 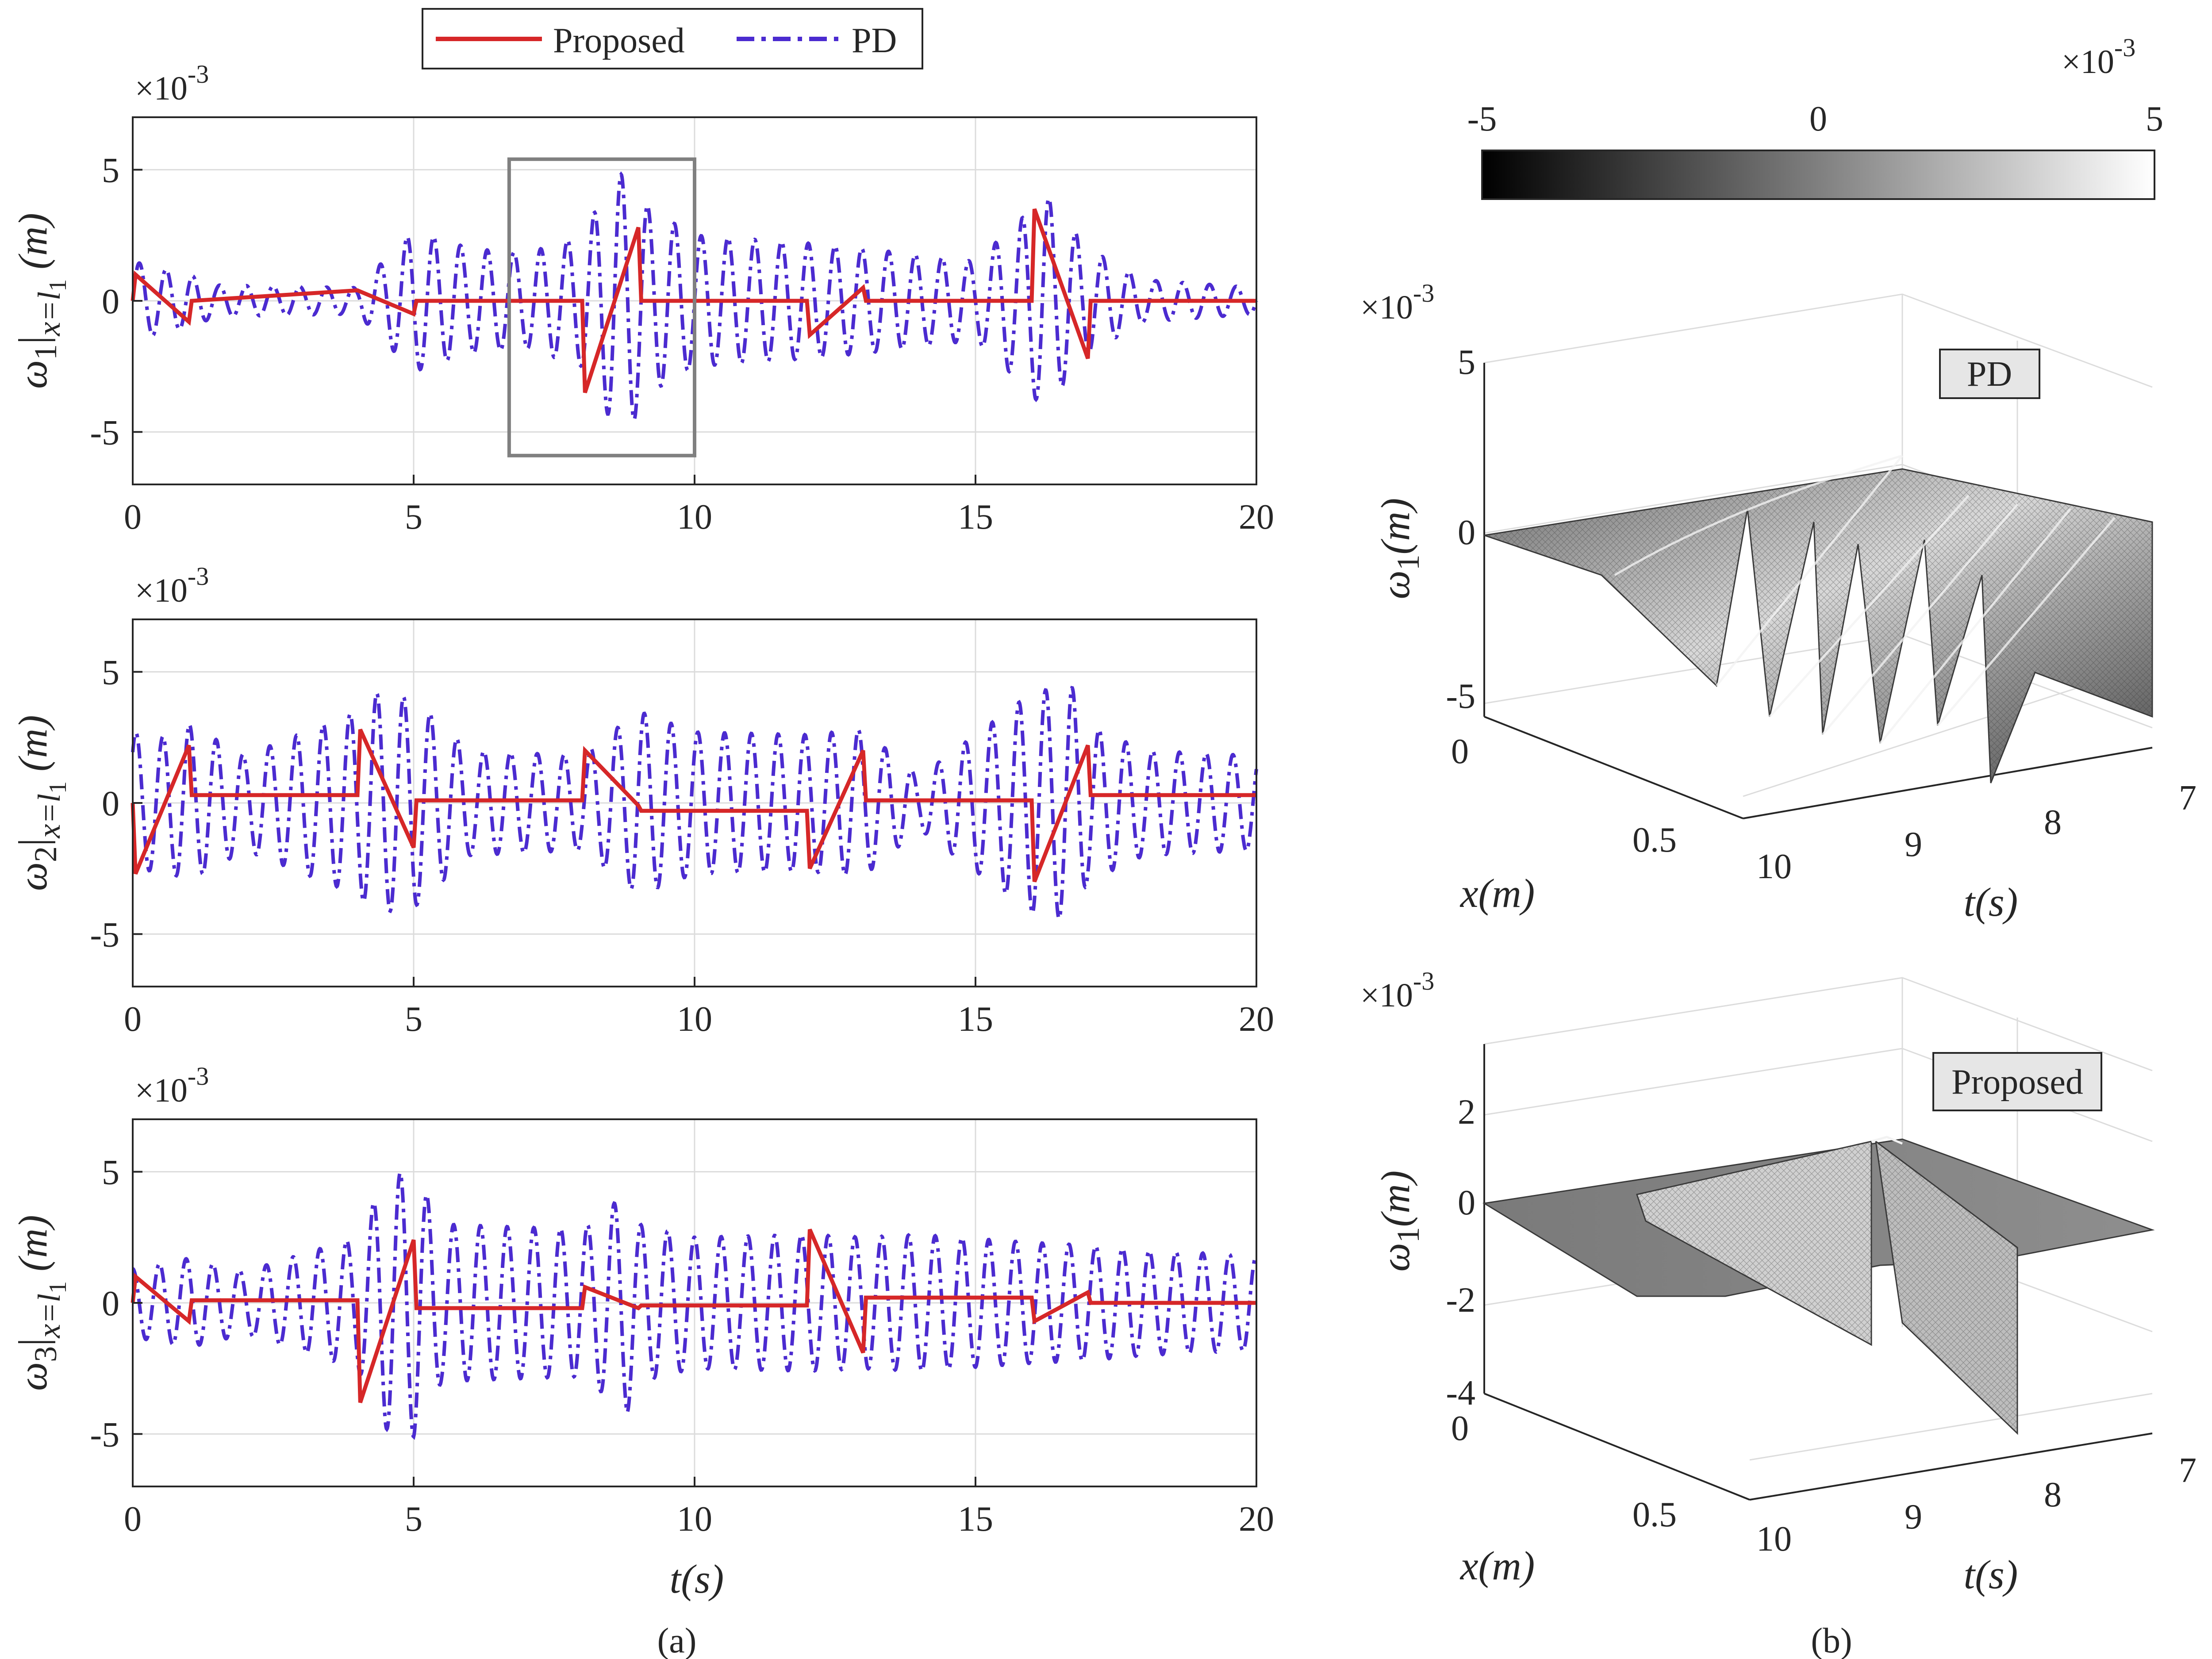 What do you see at coordinates (1467, 363) in the screenshot?
I see `pd-z-tick-5: 5` at bounding box center [1467, 363].